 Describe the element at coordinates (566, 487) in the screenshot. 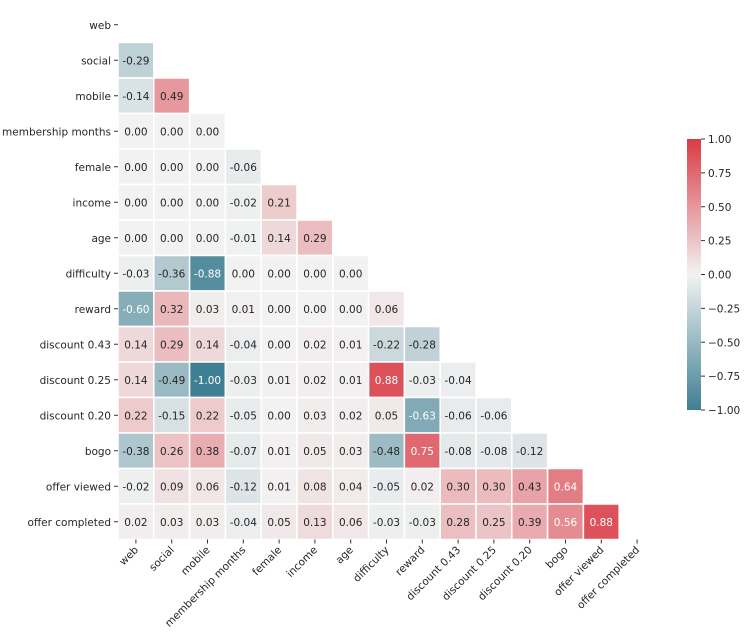

I see `cell-value-label: 0.64` at that location.